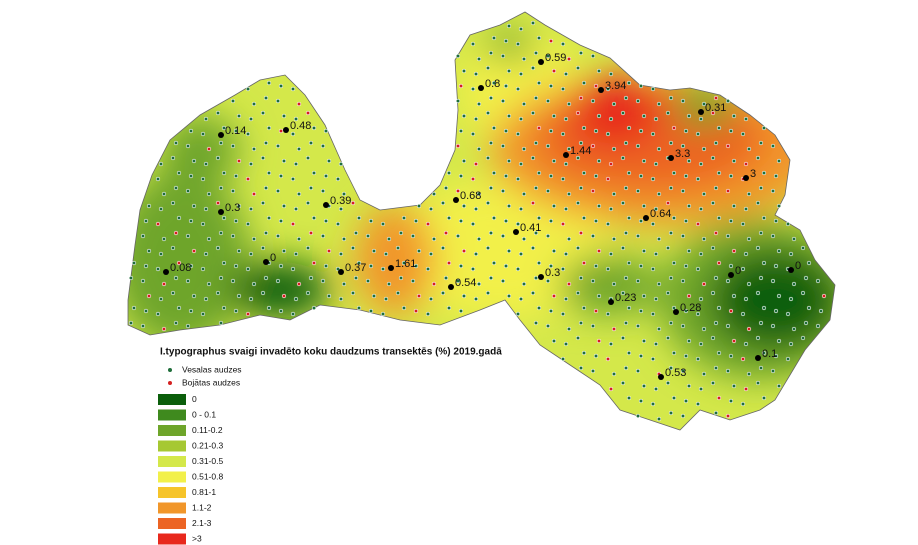 This screenshot has width=918, height=545. I want to click on legend-label: 0 - 0.1, so click(204, 414).